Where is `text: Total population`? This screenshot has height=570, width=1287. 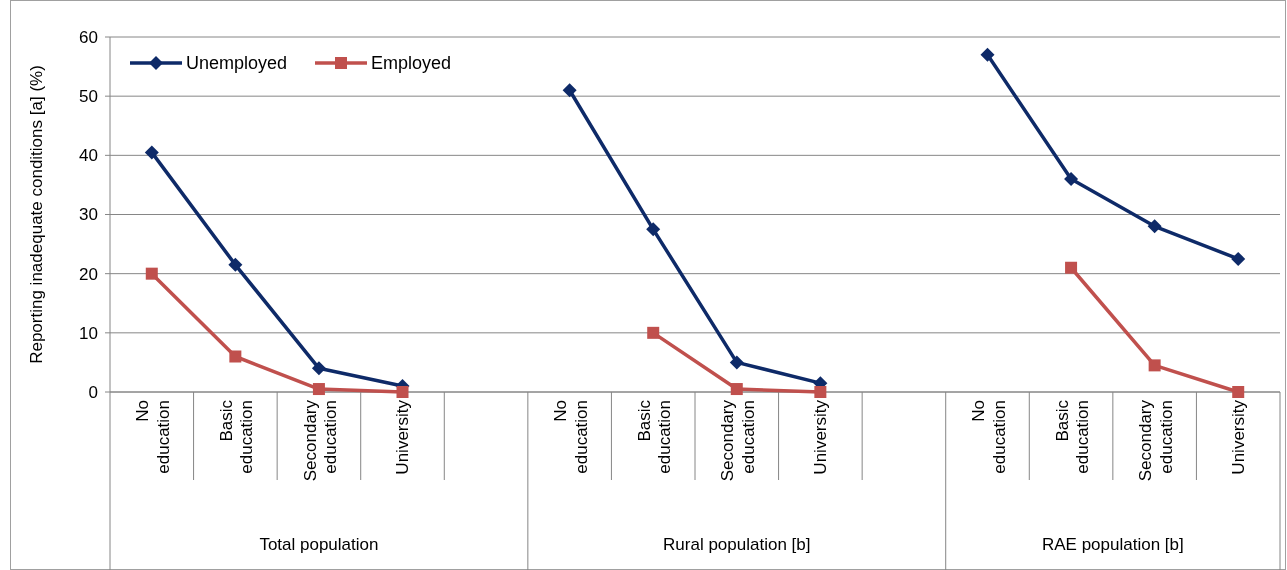 text: Total population is located at coordinates (319, 544).